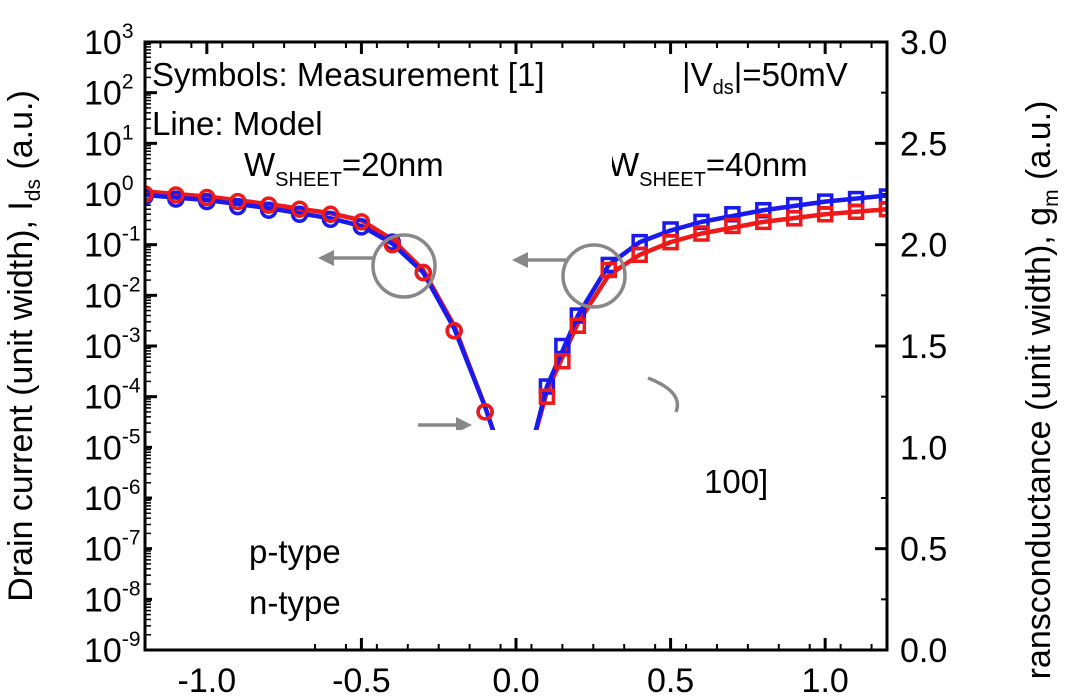 The height and width of the screenshot is (698, 1070). Describe the element at coordinates (423, 341) in the screenshot. I see `annotation-arrowheads` at that location.